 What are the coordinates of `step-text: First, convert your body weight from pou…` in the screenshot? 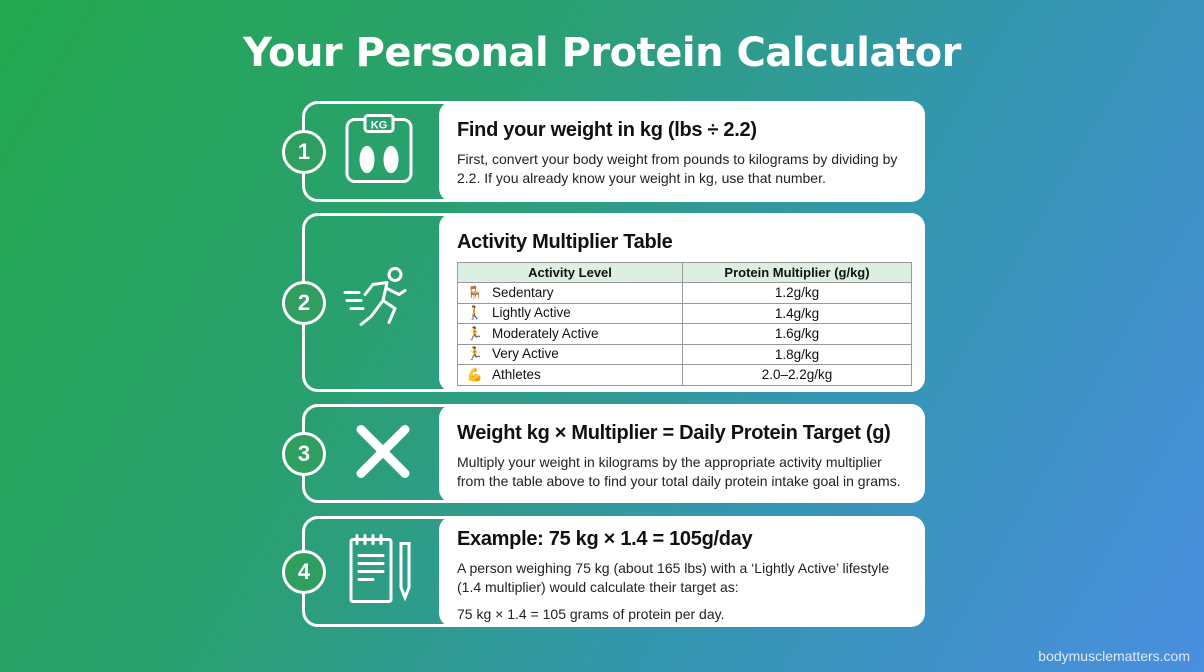 It's located at (677, 168).